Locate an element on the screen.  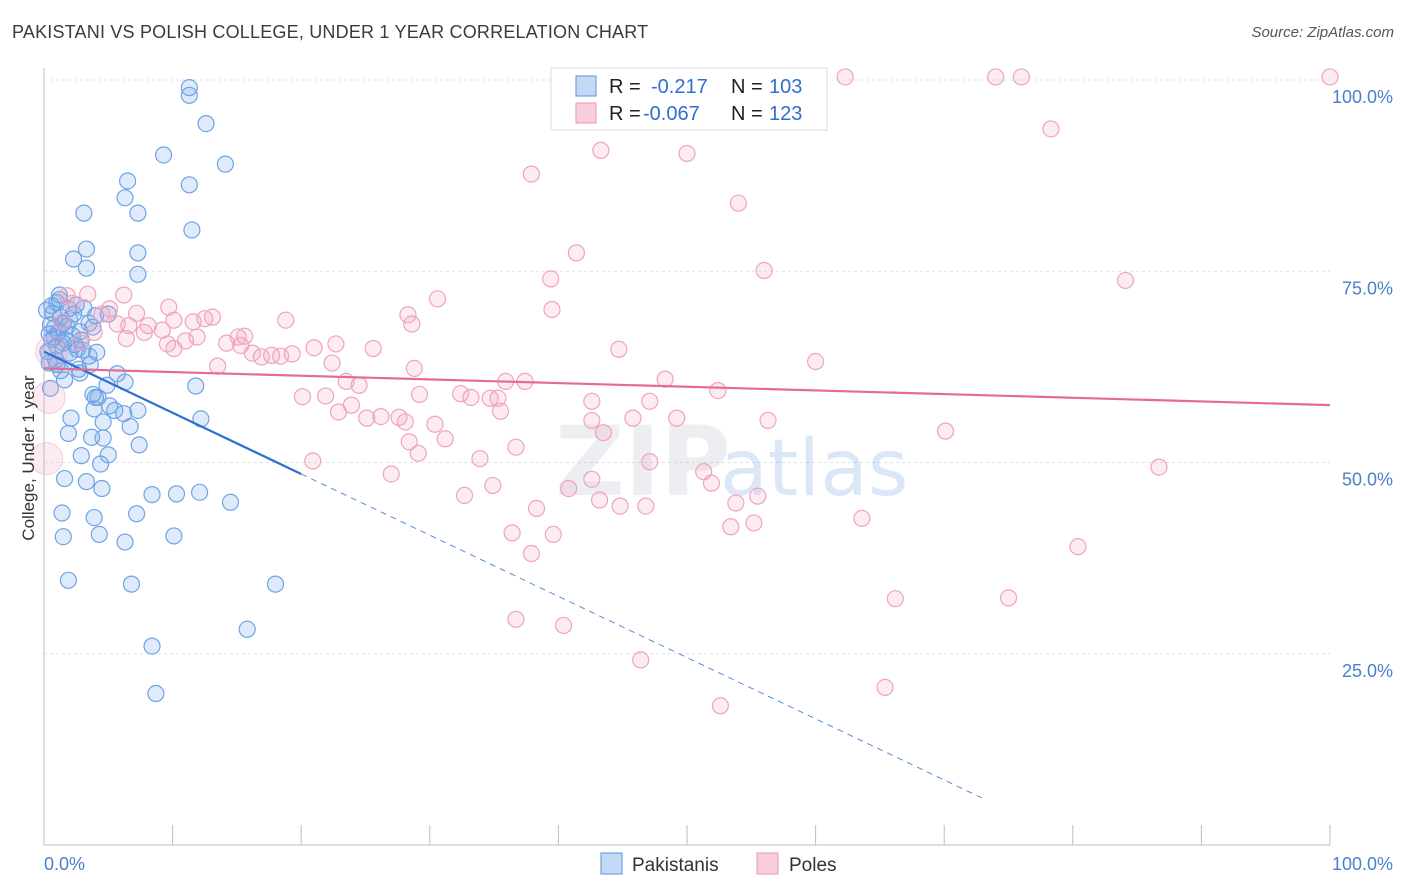
bottom-legend-pakistanis: Pakistanis is located at coordinates (675, 865).